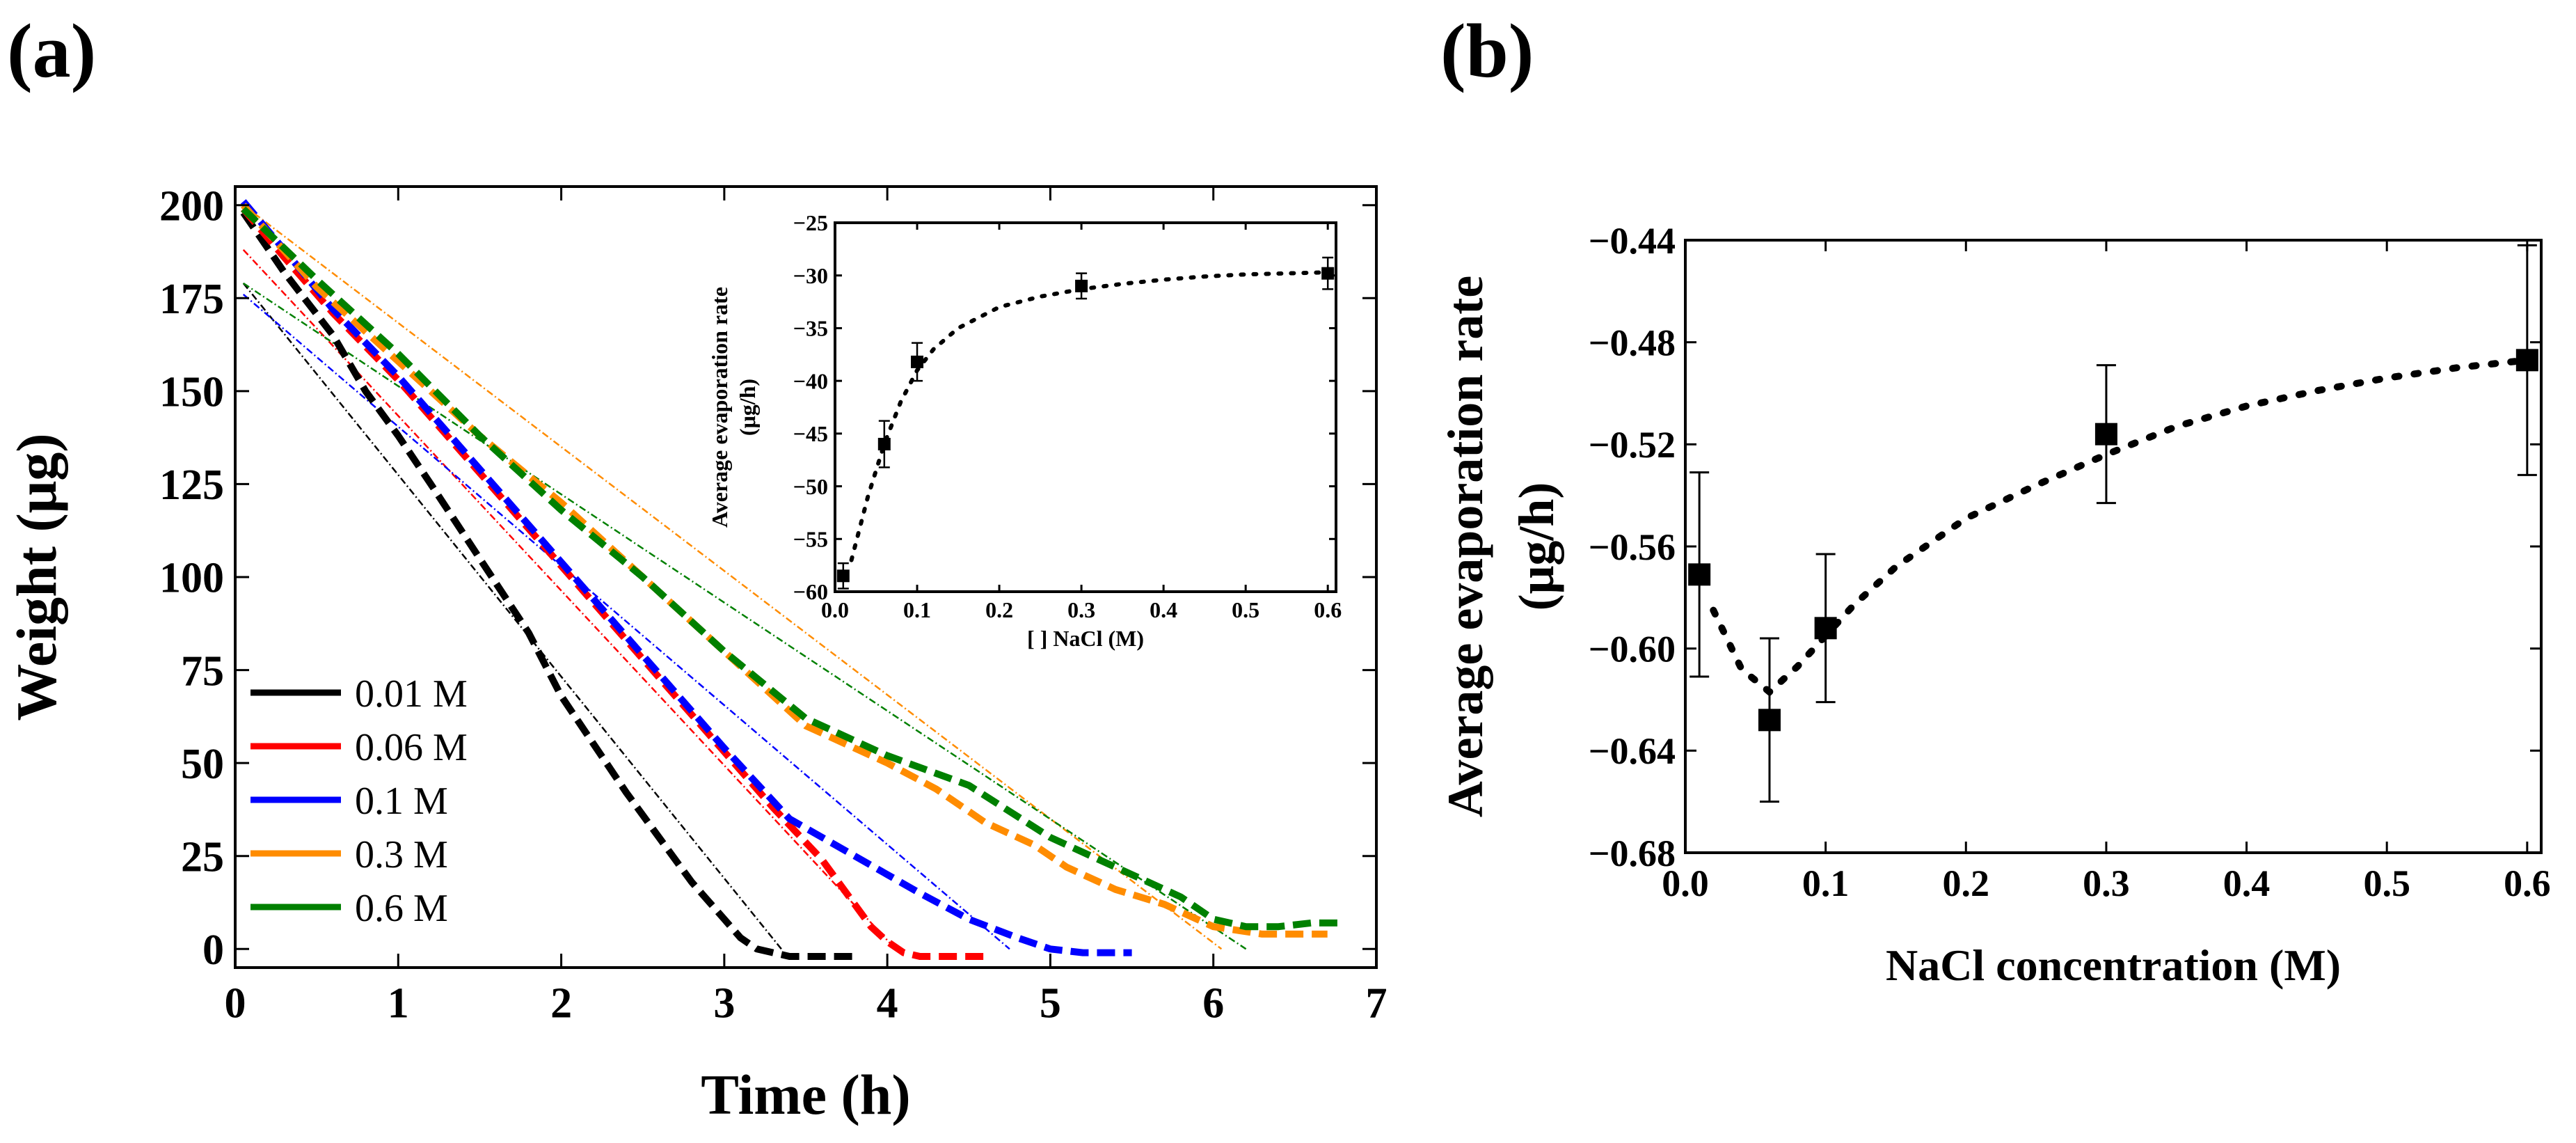  Describe the element at coordinates (1050, 1003) in the screenshot. I see `chart-a-x-tick-label: 5` at that location.